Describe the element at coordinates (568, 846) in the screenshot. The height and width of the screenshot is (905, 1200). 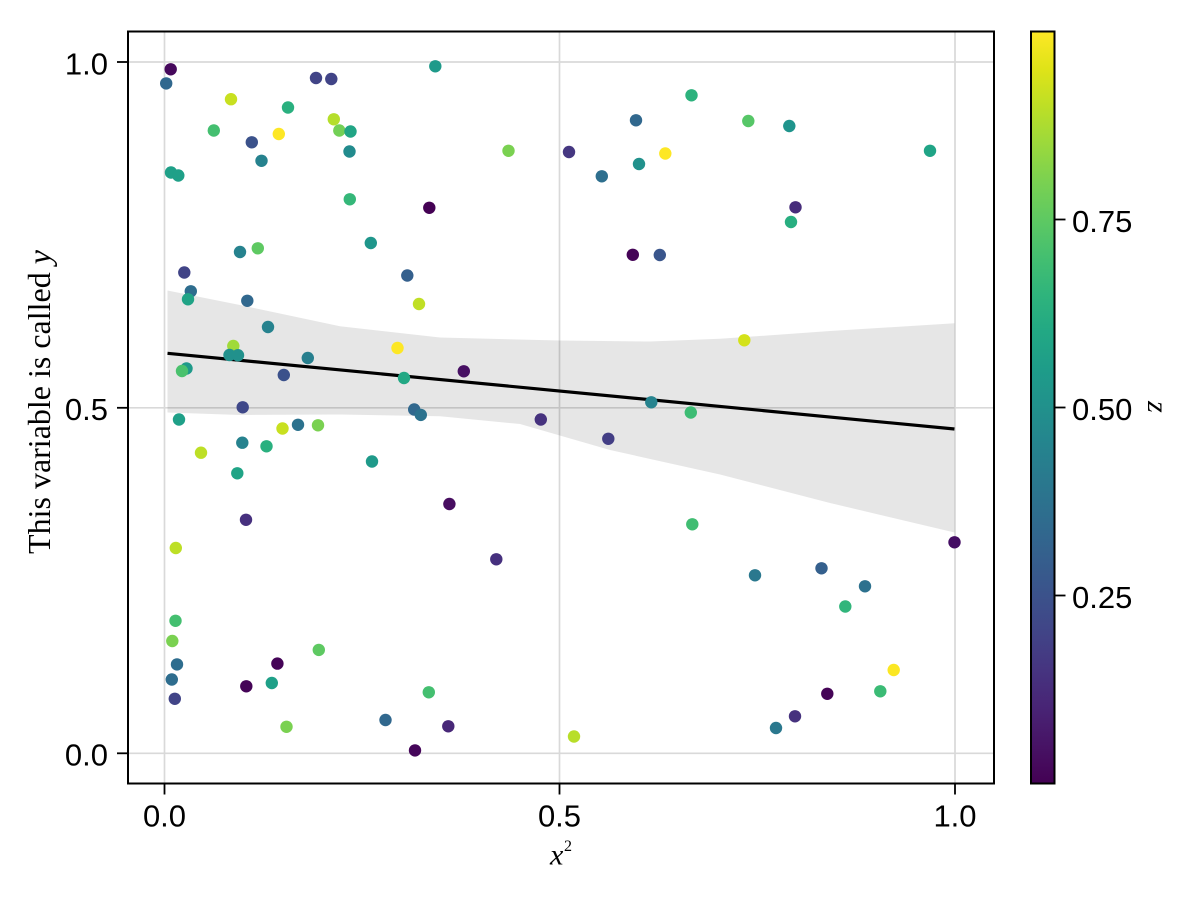
I see `svg-text: 2` at that location.